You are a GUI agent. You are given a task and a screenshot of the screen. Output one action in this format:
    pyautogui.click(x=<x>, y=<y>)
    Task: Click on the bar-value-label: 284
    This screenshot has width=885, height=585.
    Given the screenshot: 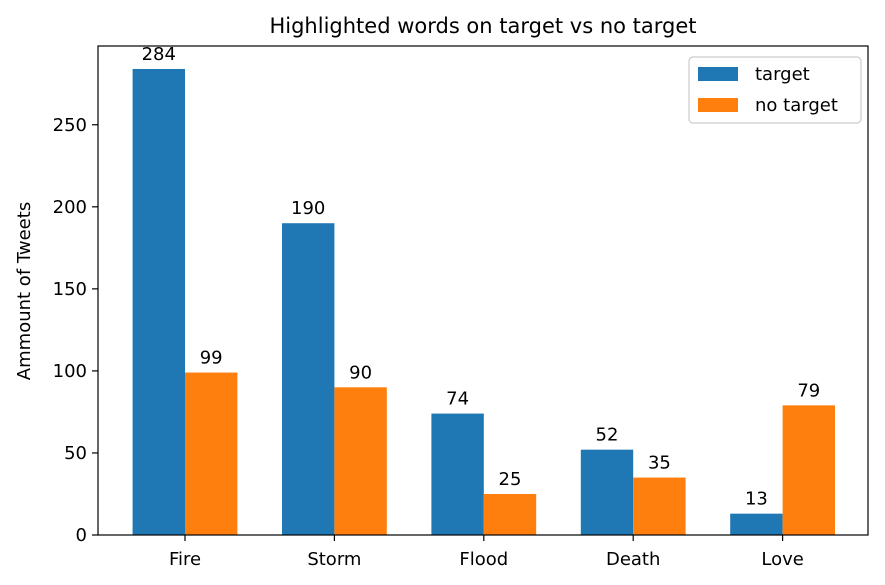 What is the action you would take?
    pyautogui.click(x=159, y=54)
    